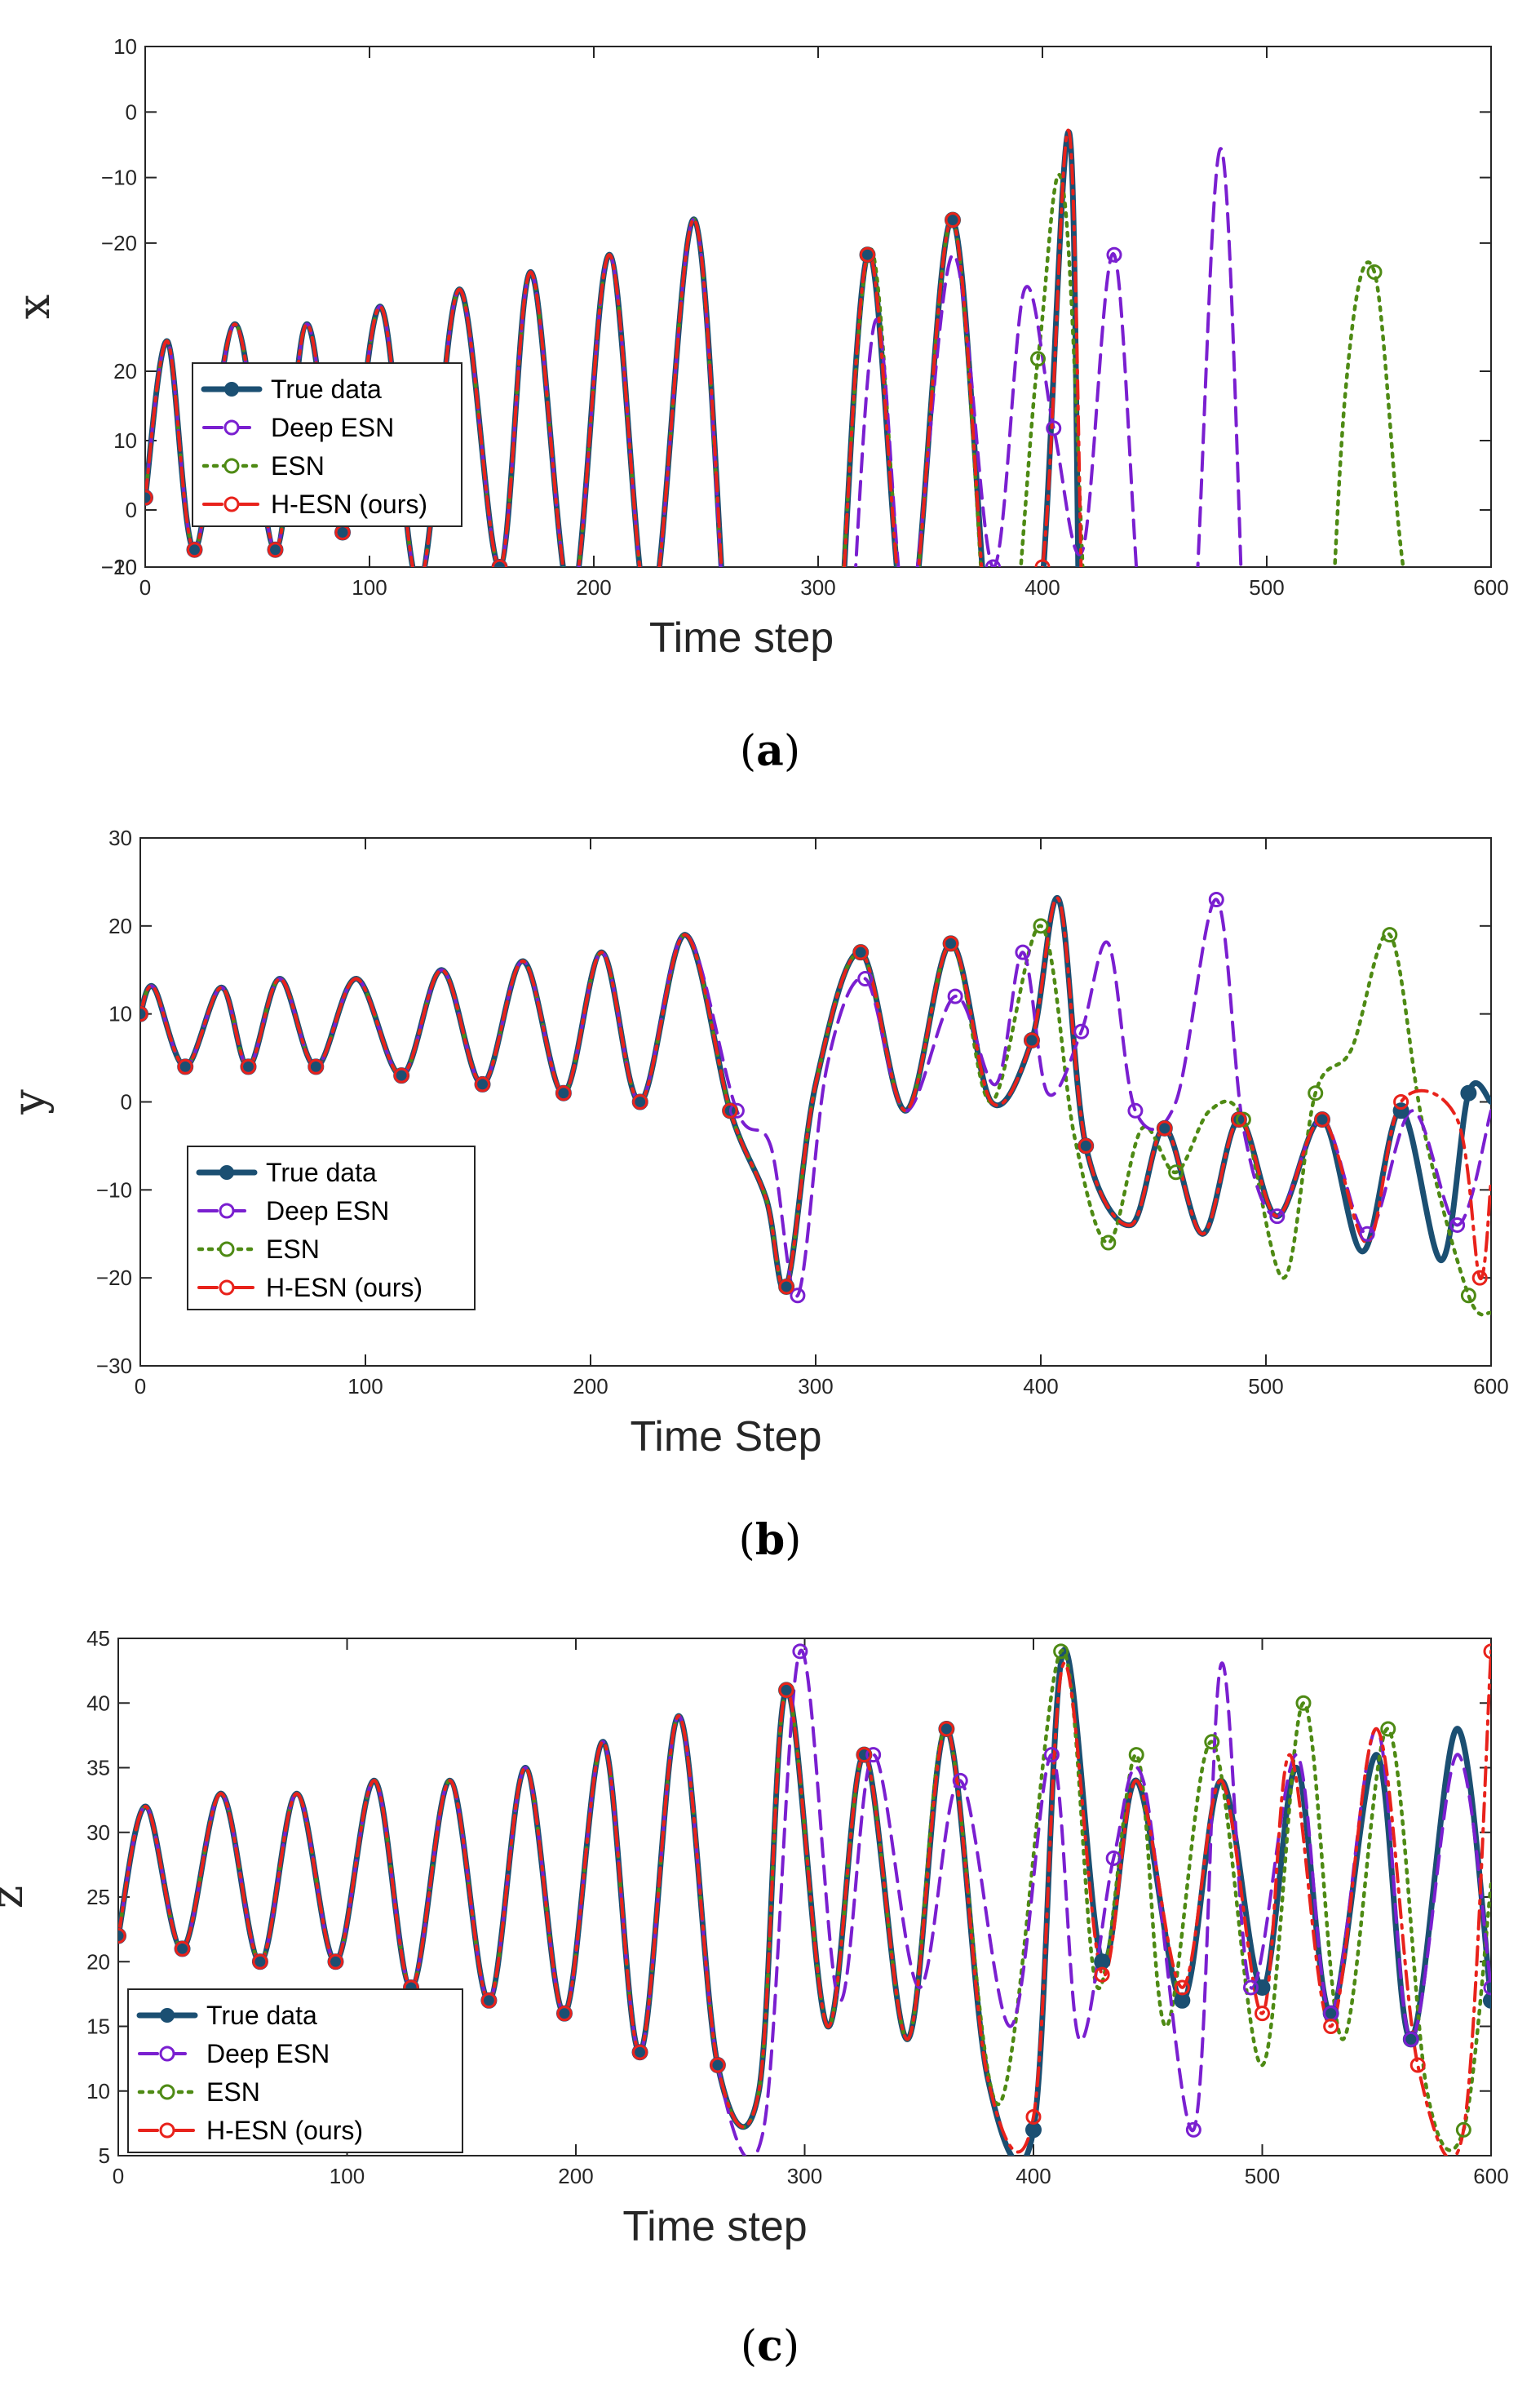 Image resolution: width=1540 pixels, height=2398 pixels. Describe the element at coordinates (98, 1639) in the screenshot. I see `y-tick-label: 45` at that location.